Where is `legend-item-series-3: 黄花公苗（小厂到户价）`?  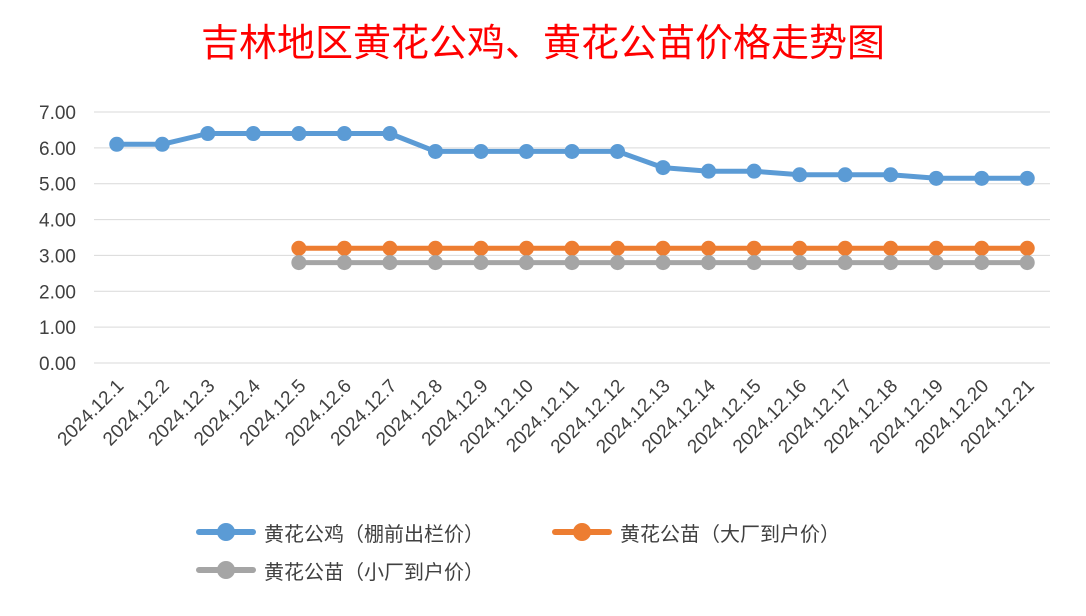
legend-item-series-3: 黄花公苗（小厂到户价） is located at coordinates (340, 570).